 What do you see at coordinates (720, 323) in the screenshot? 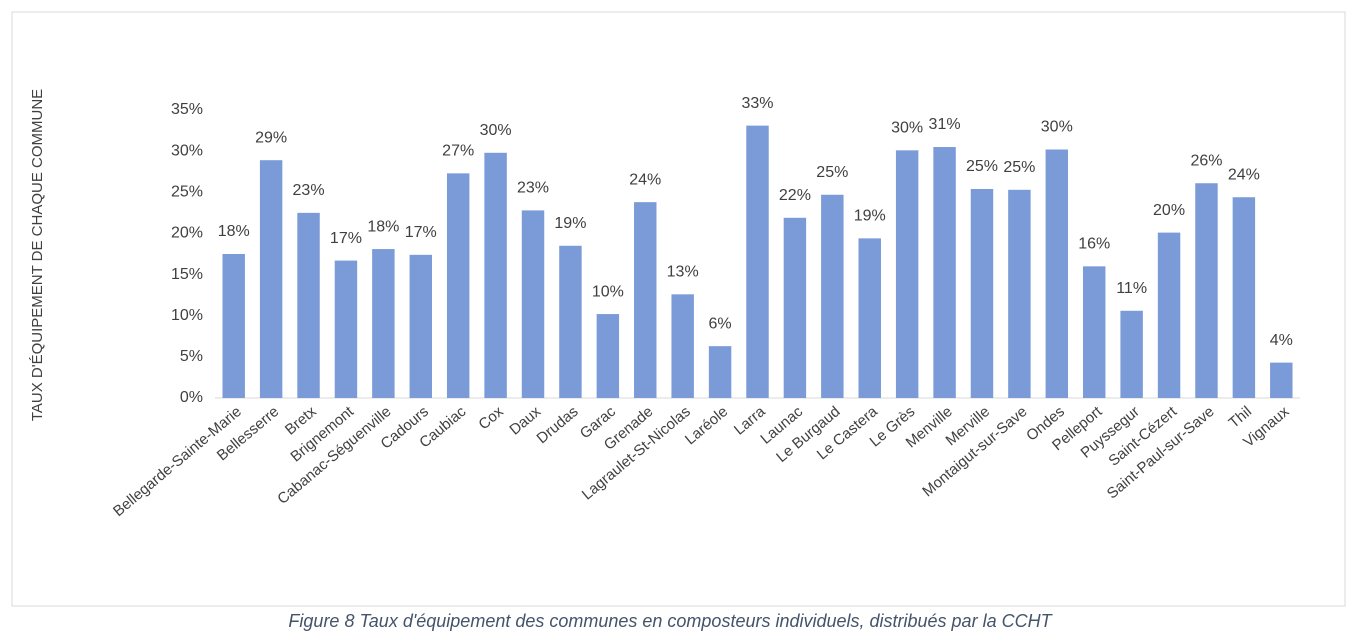
I see `data-label: 6%` at bounding box center [720, 323].